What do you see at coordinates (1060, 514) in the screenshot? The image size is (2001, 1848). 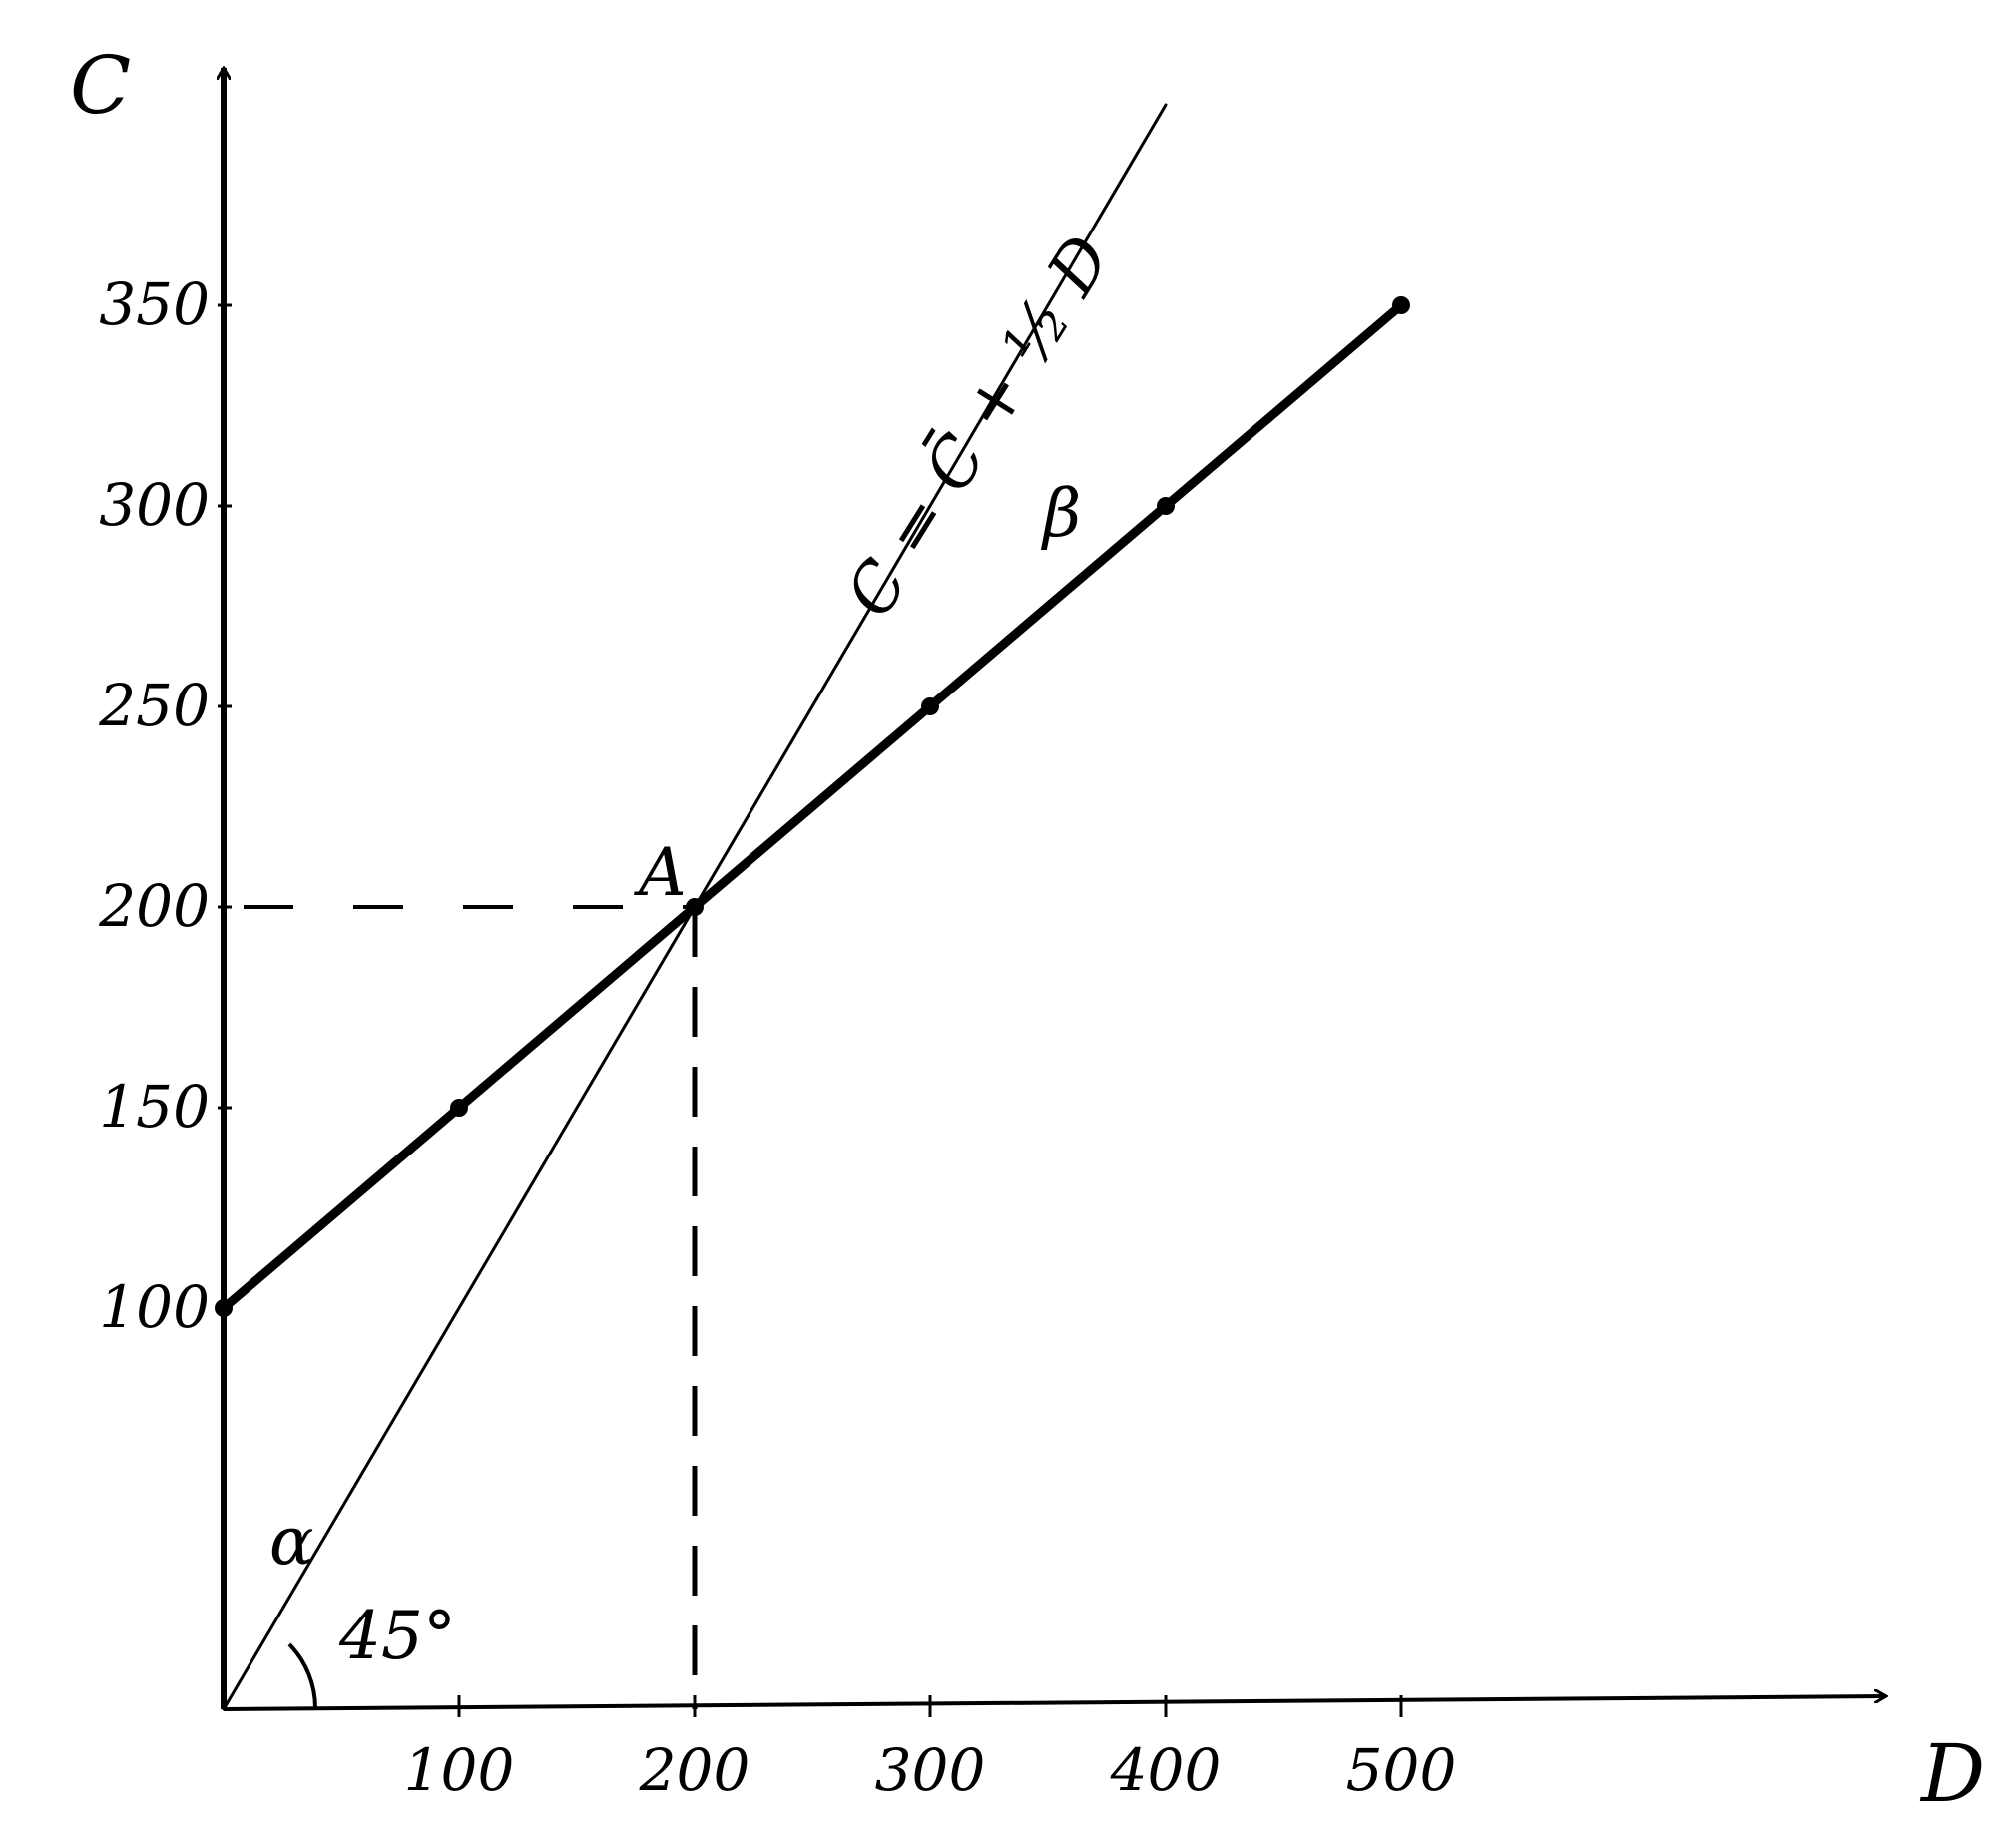 I see `annotation-beta: β` at bounding box center [1060, 514].